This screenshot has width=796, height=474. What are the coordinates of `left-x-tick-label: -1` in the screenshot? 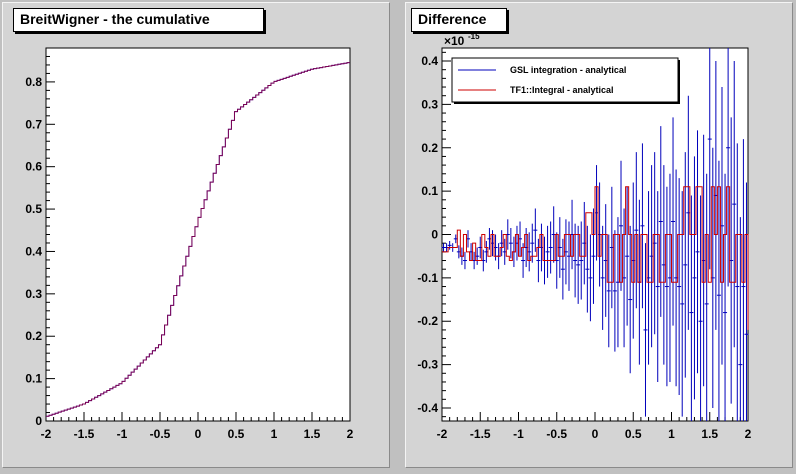 It's located at (122, 434).